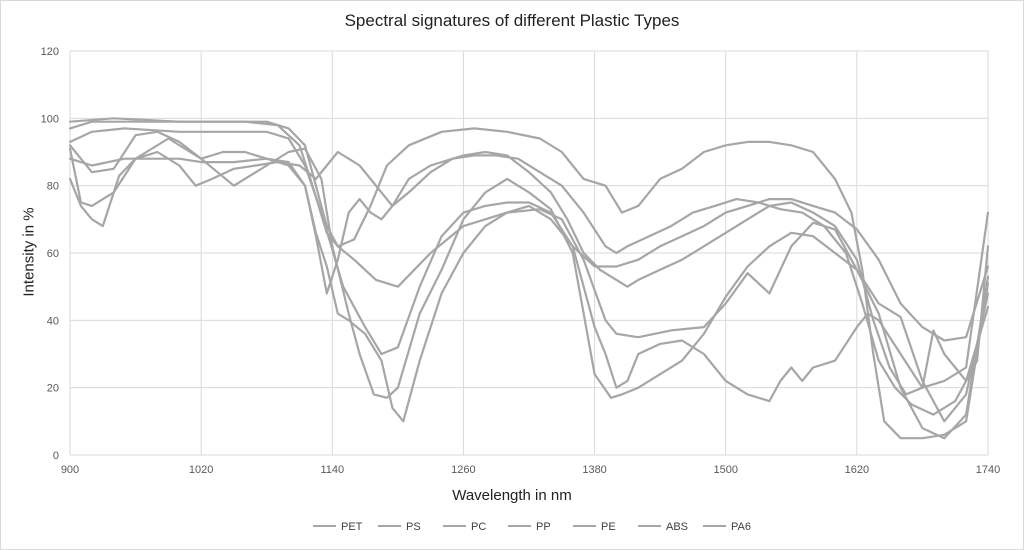 The height and width of the screenshot is (550, 1024). Describe the element at coordinates (478, 527) in the screenshot. I see `legend-label-pc: PC` at that location.